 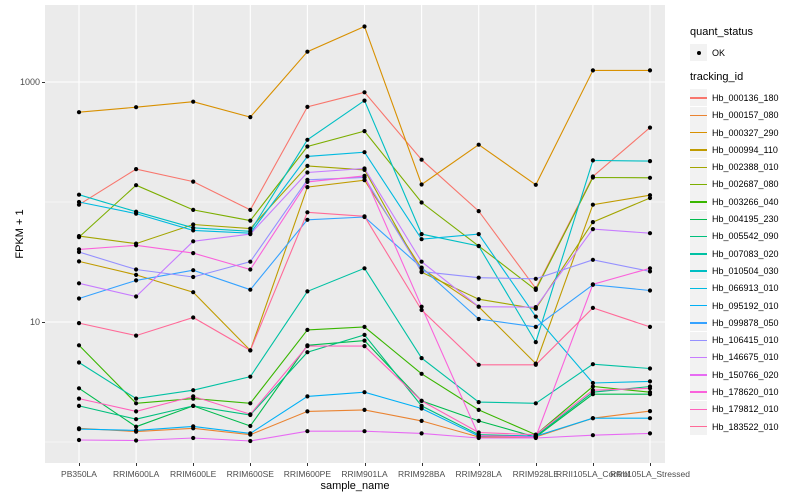 I want to click on legend-item-label: Hb_106415_010, so click(x=745, y=340).